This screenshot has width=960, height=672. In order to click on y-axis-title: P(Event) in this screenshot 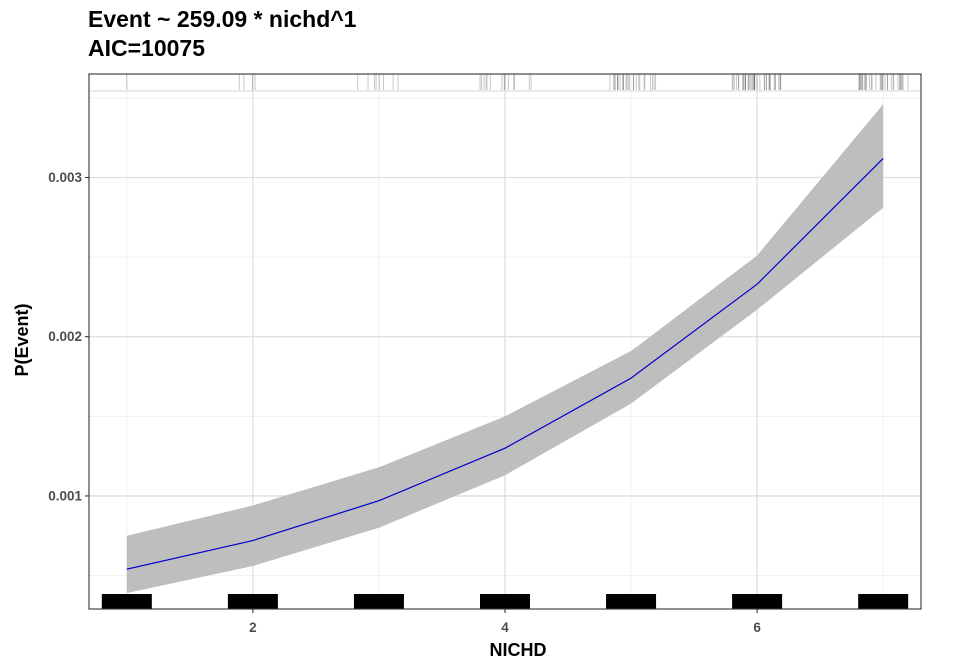, I will do `click(22, 339)`.